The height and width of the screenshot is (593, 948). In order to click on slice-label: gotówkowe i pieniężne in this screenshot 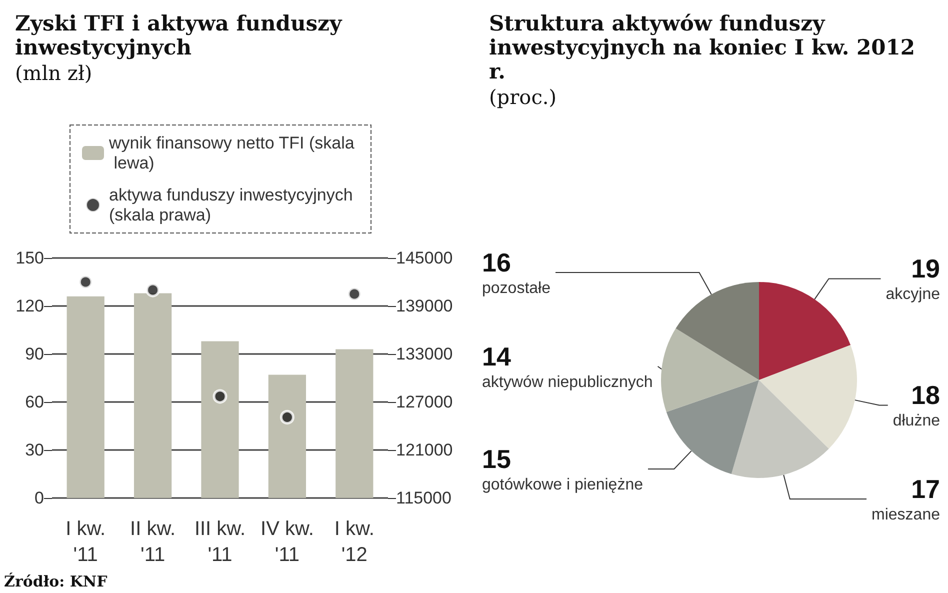, I will do `click(563, 485)`.